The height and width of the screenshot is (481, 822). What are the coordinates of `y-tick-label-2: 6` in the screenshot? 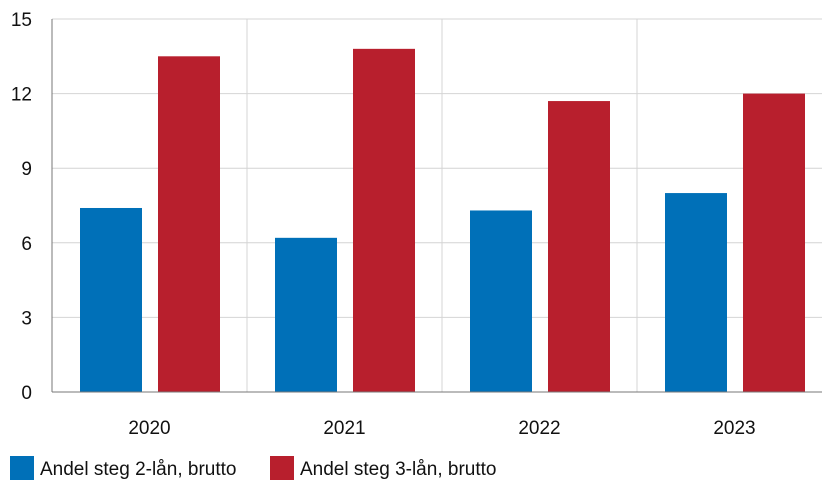 It's located at (26, 244).